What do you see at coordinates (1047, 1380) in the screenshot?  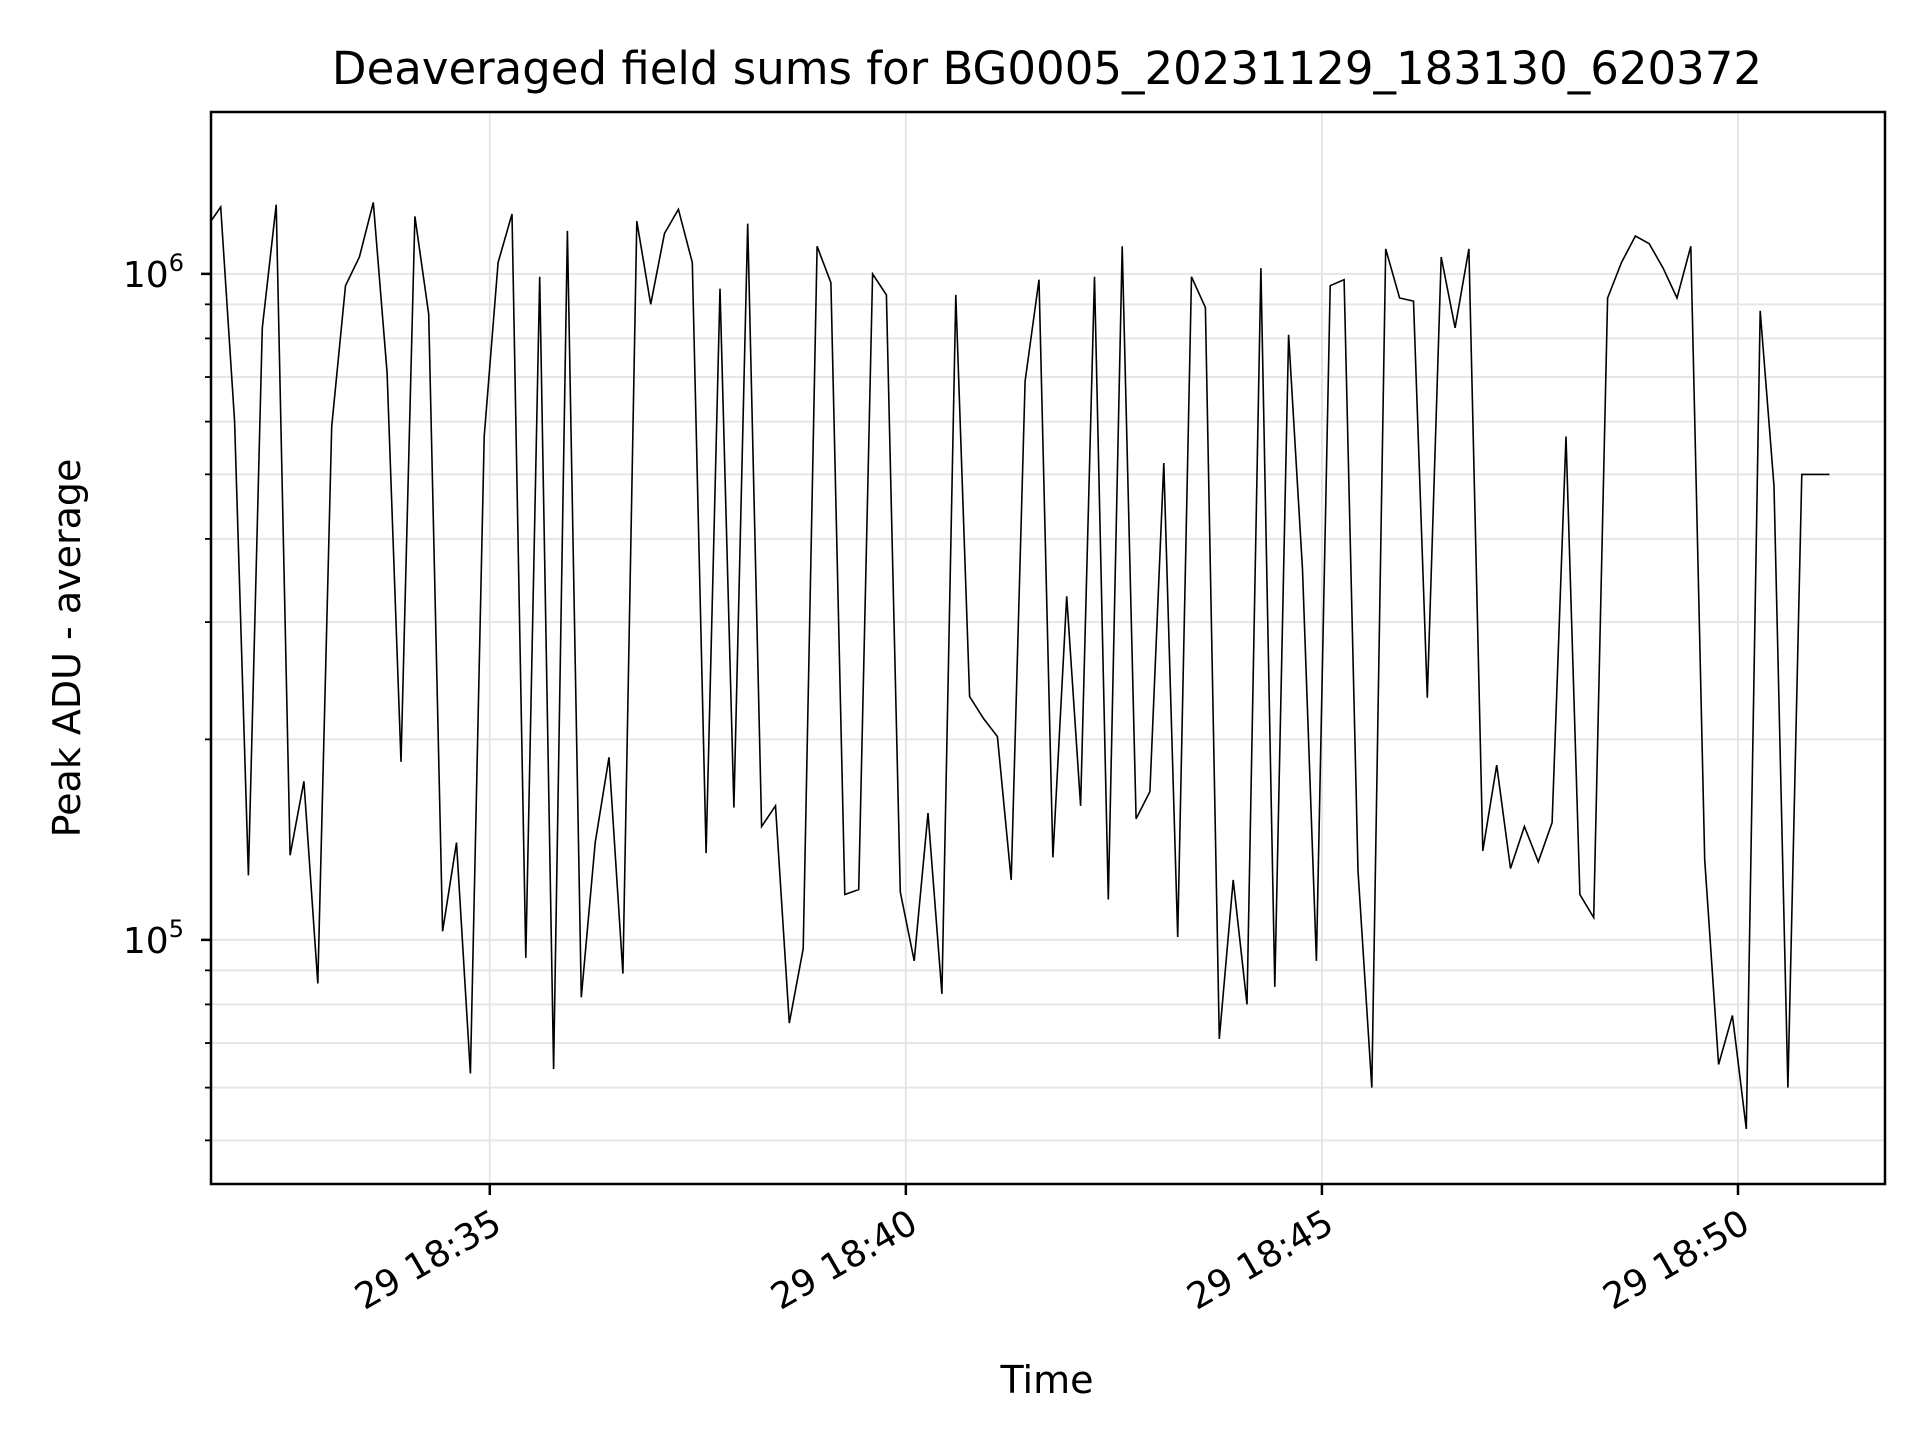 I see `x-axis-label: Time` at bounding box center [1047, 1380].